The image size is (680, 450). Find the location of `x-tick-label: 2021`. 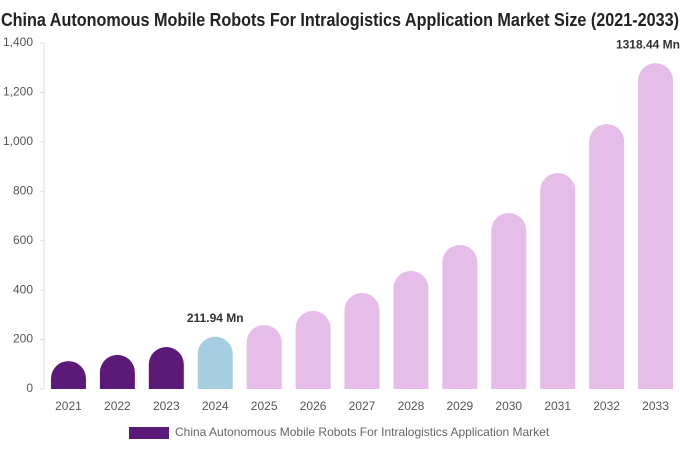

x-tick-label: 2021 is located at coordinates (68, 406).